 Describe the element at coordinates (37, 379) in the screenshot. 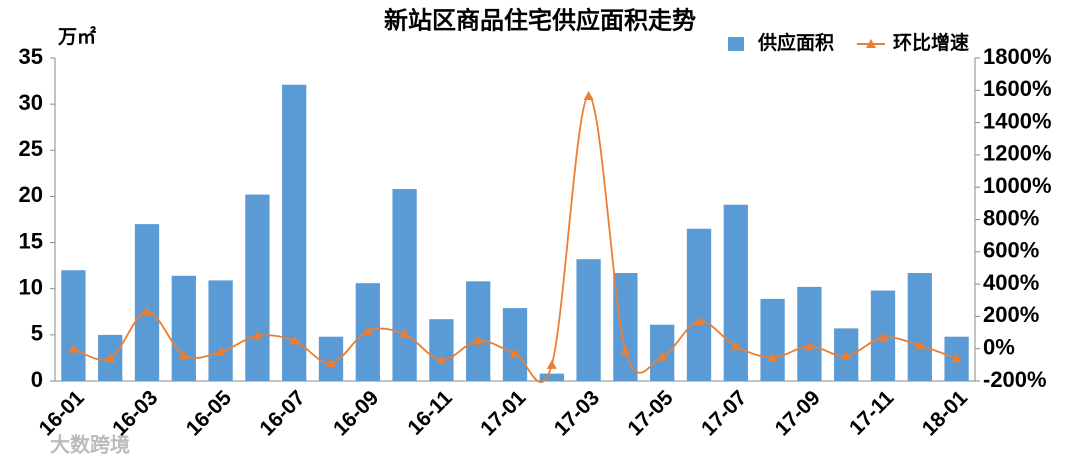

I see `y-tick-label: 0` at that location.